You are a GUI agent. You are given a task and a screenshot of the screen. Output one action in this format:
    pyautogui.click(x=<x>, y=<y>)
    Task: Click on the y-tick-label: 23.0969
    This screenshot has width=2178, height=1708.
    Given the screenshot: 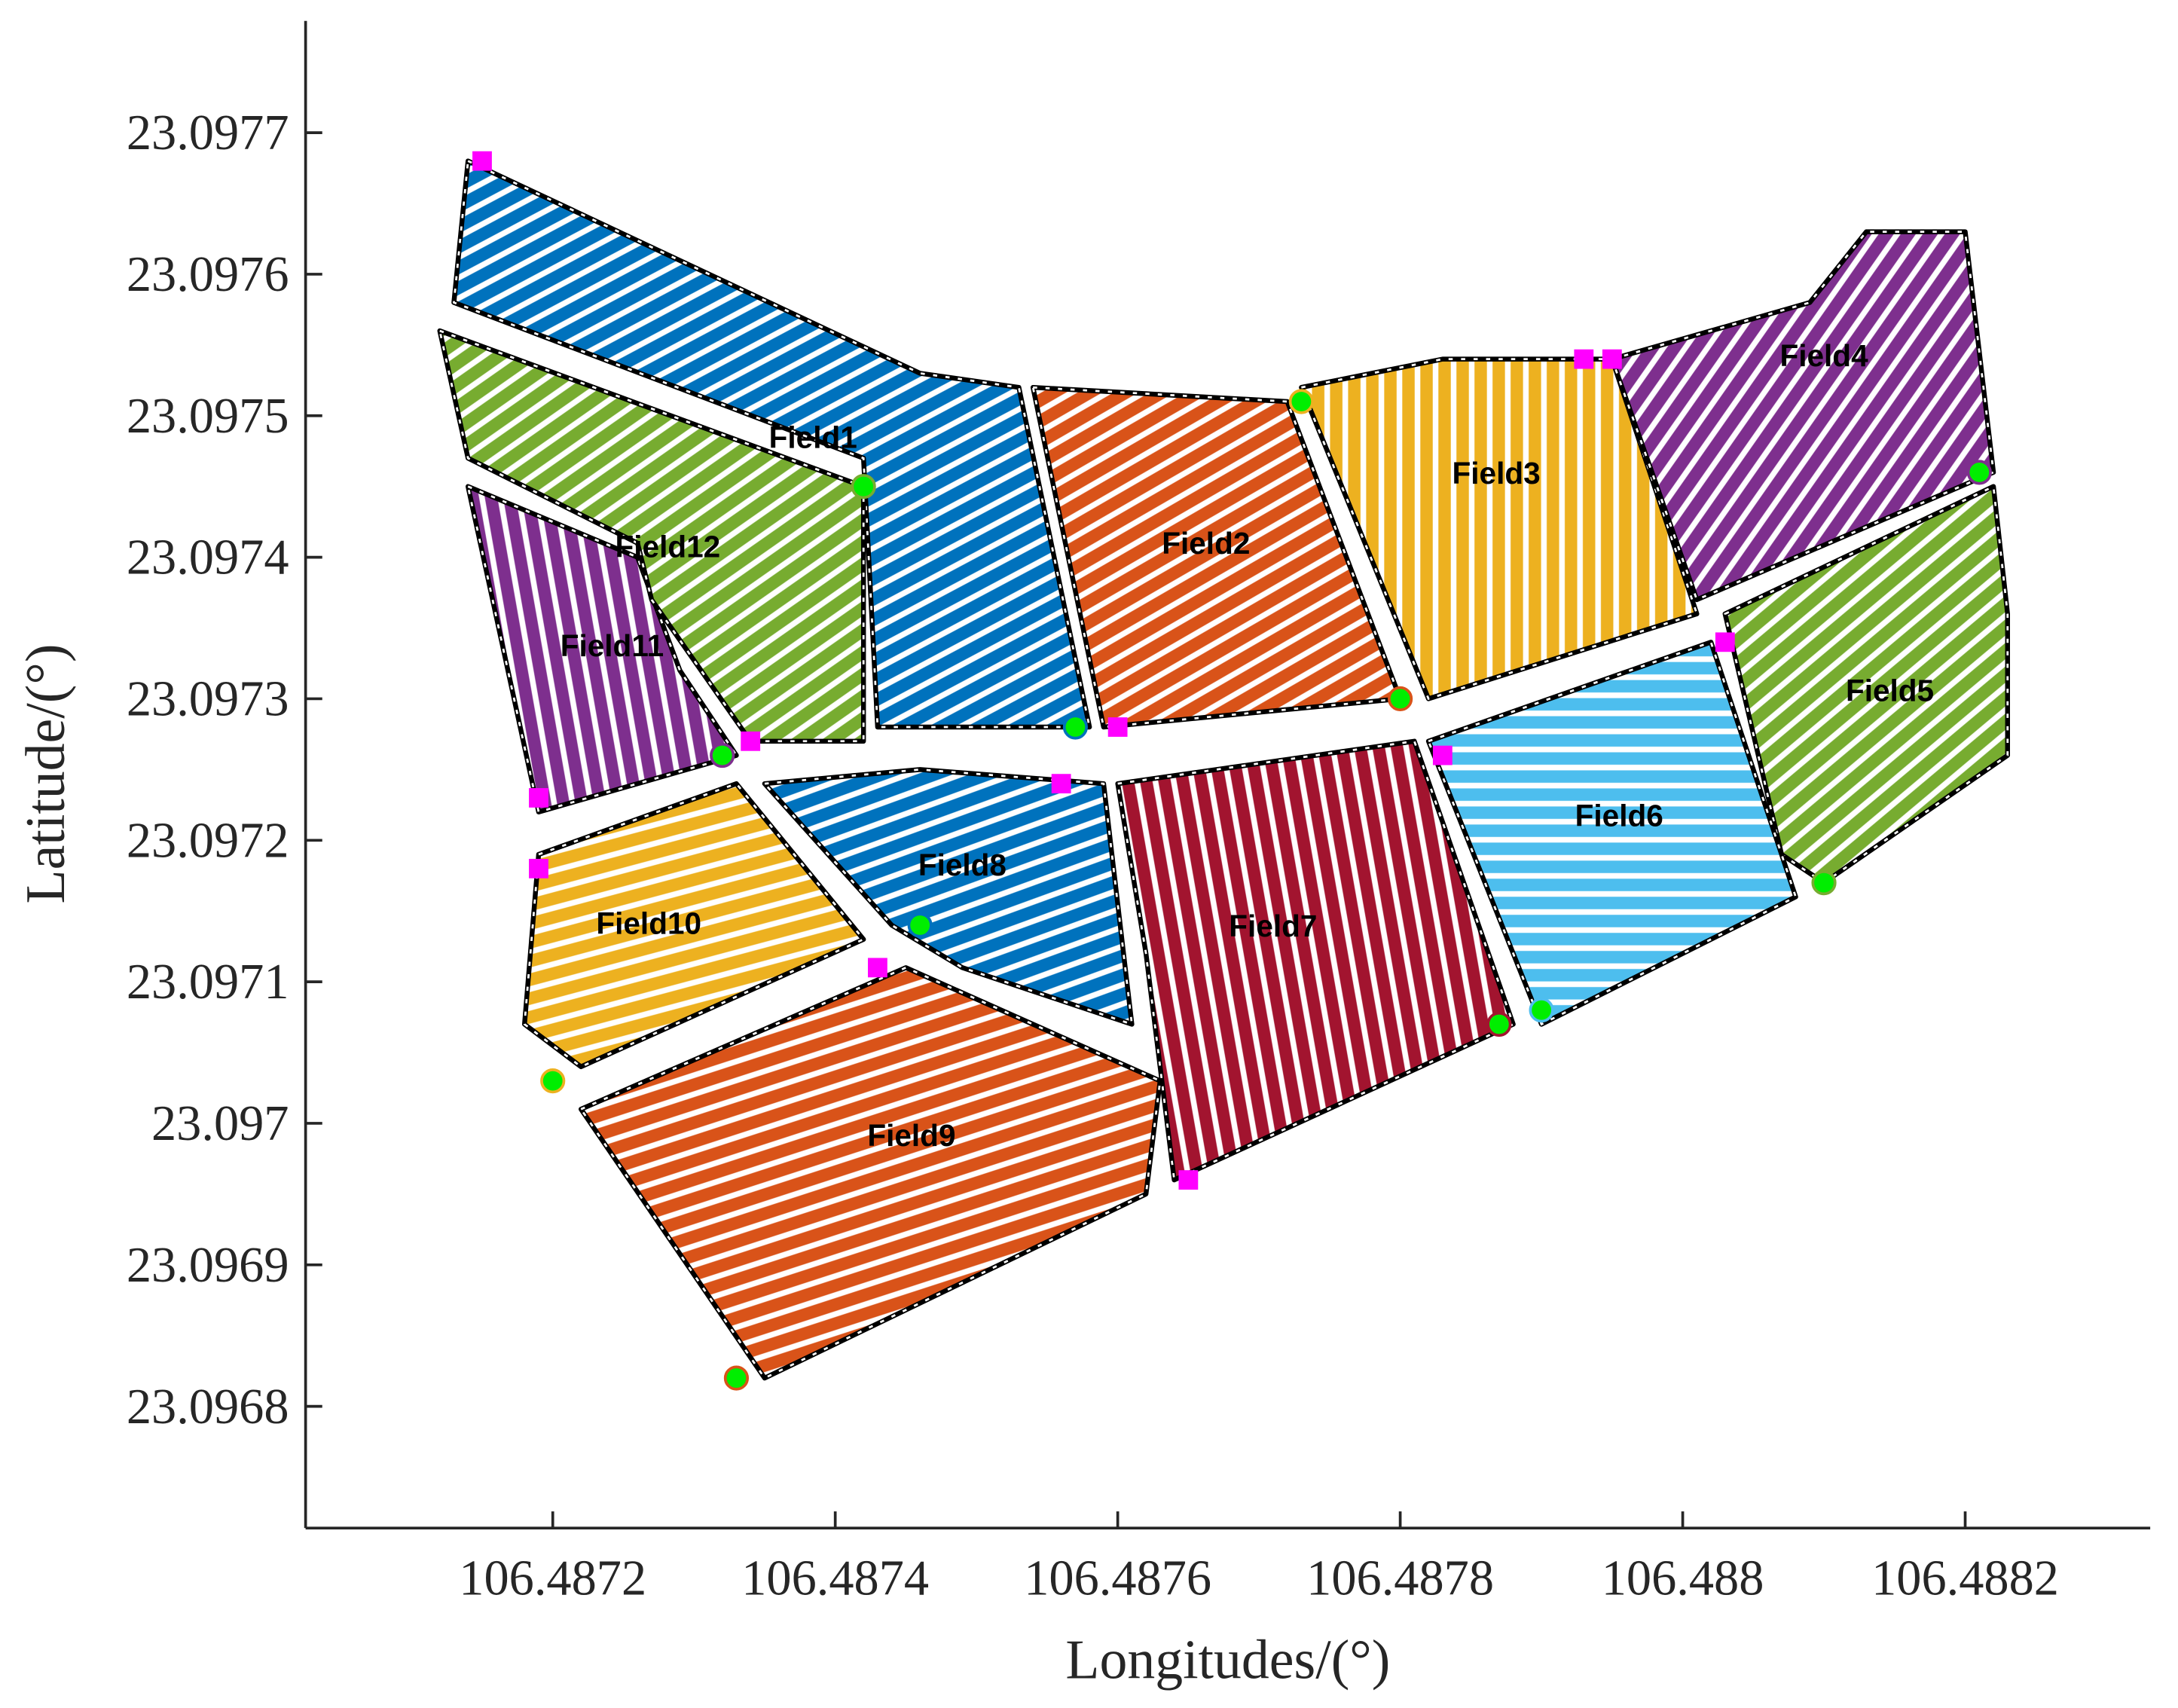 What is the action you would take?
    pyautogui.click(x=208, y=1265)
    